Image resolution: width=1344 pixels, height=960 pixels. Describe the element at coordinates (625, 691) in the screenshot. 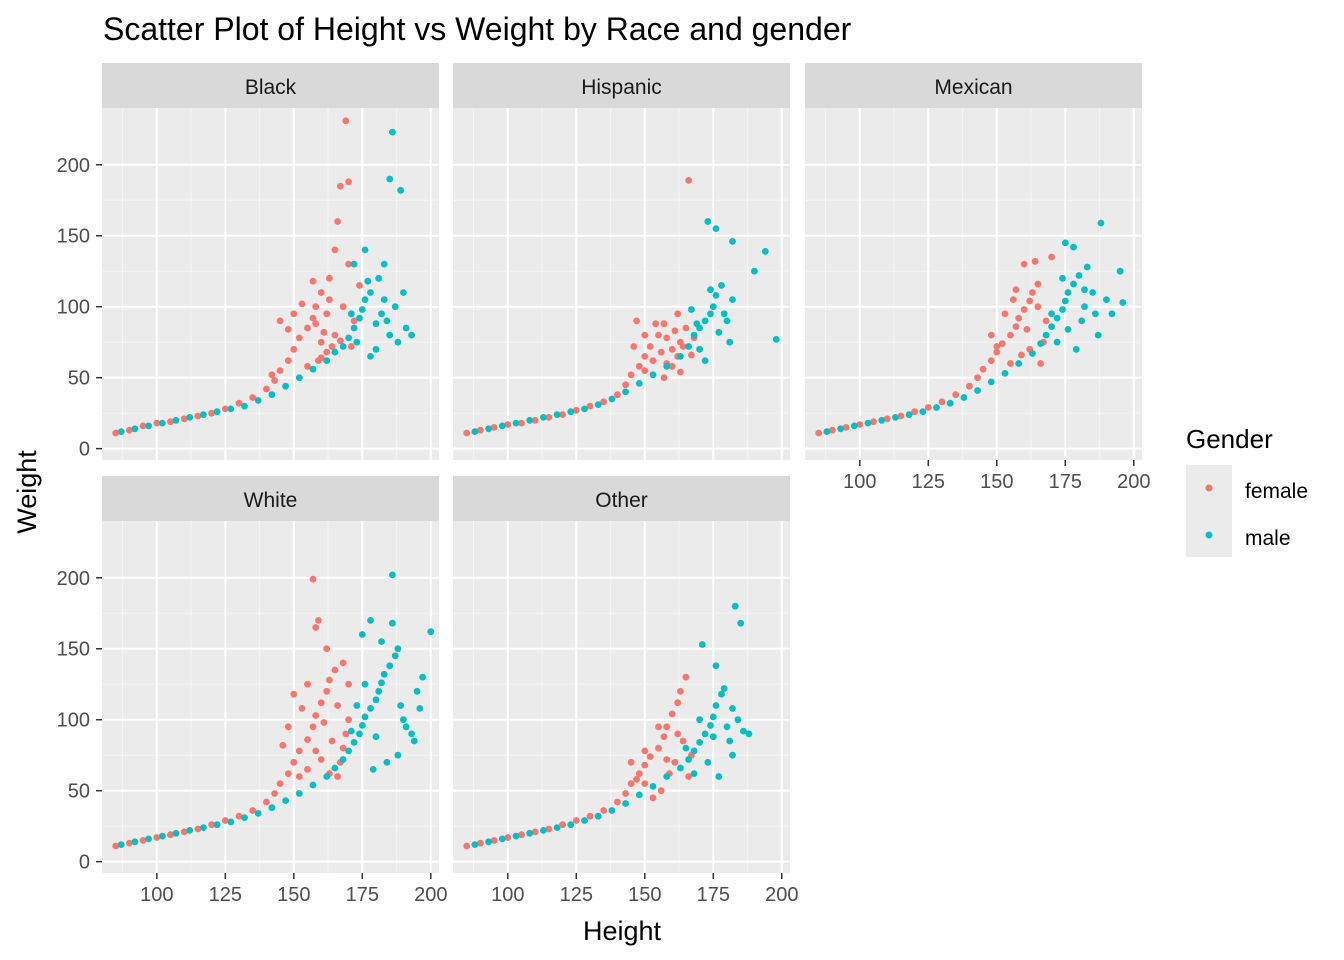

I see `facet-panel-other: Other 100 125 150 175 200` at that location.